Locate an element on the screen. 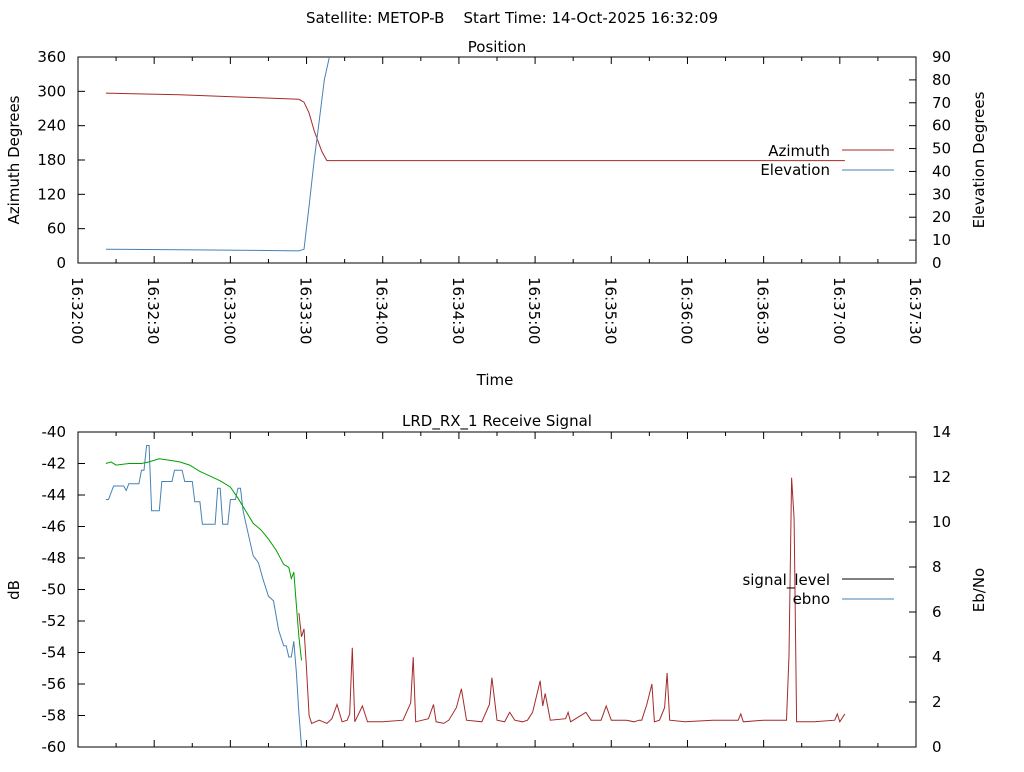 The width and height of the screenshot is (1024, 772). position-y-ticks: 0 60 120 180 240 300 360 is located at coordinates (61, 160).